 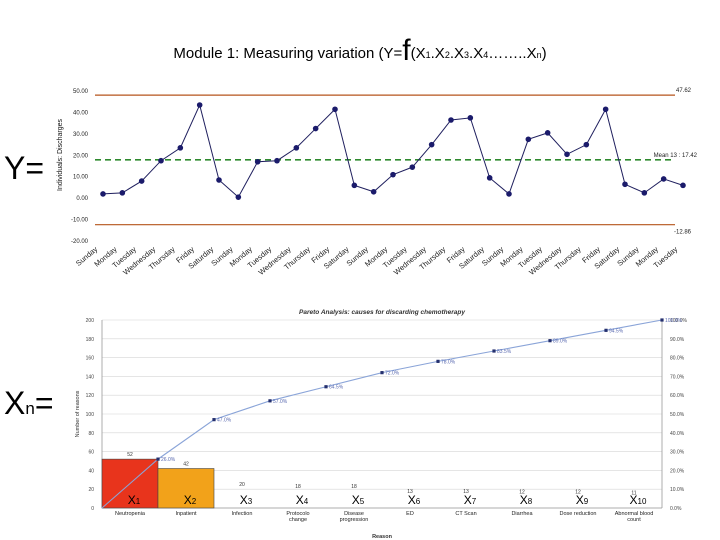 I want to click on title-x3: .X, so click(x=457, y=53).